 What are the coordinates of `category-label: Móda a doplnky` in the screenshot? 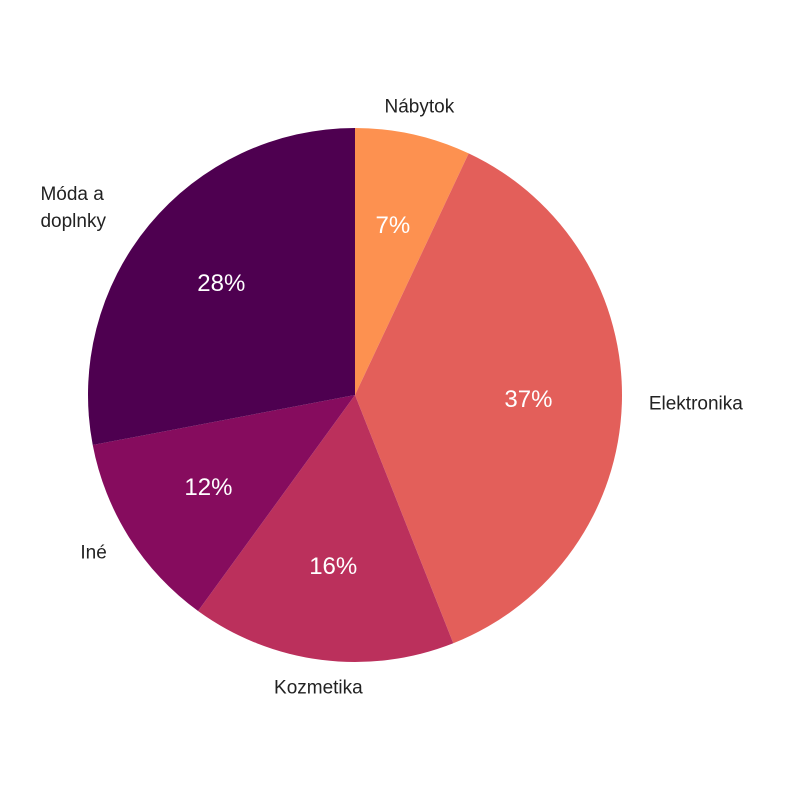 It's located at (73, 207).